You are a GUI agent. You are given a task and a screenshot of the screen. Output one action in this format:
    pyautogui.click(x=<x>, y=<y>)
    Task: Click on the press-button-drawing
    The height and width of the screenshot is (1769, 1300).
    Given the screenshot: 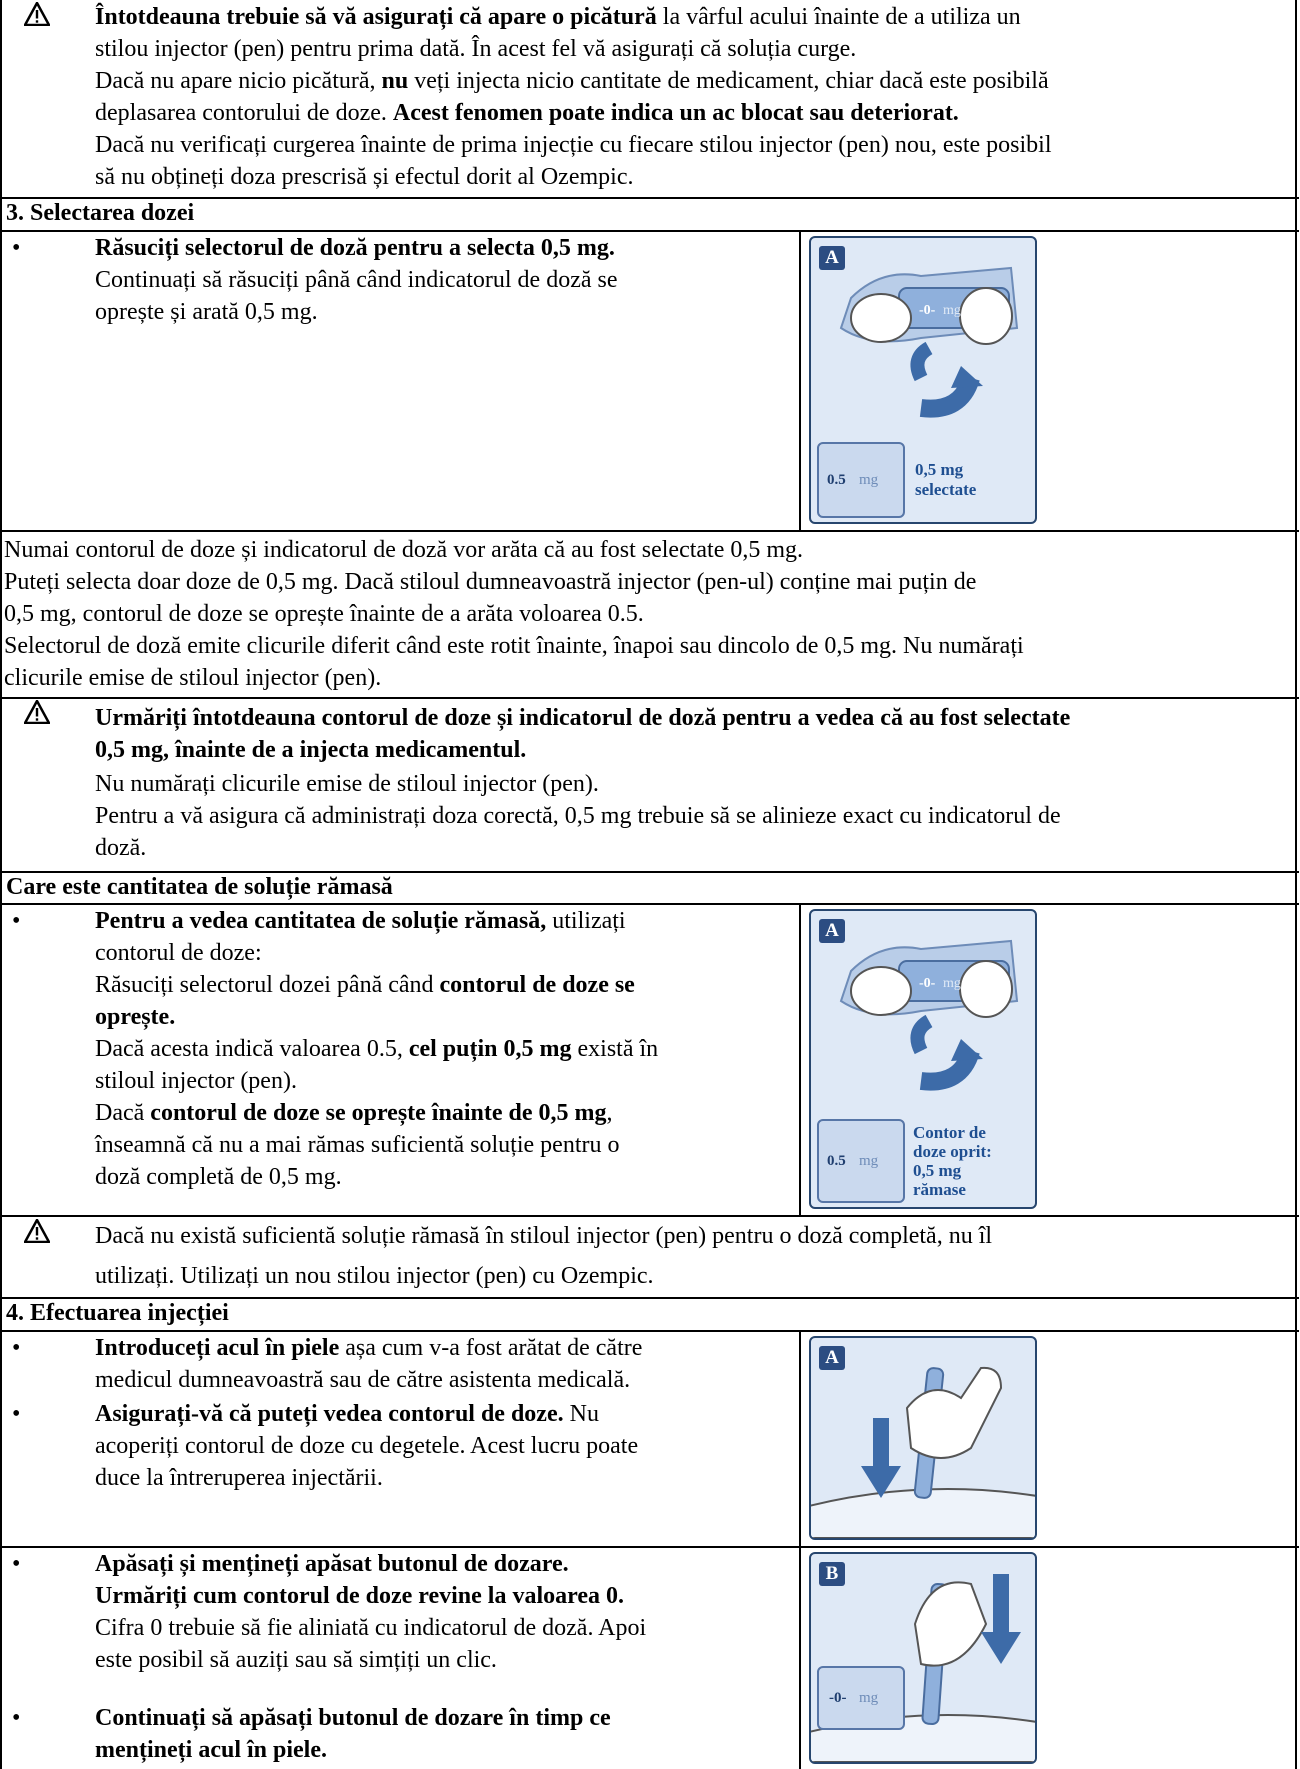 What is the action you would take?
    pyautogui.click(x=923, y=1668)
    